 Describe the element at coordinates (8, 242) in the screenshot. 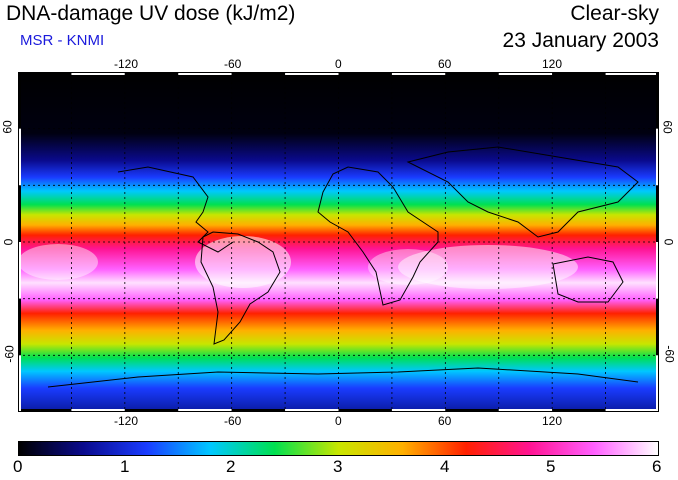

I see `lat-tick-left: 0` at that location.